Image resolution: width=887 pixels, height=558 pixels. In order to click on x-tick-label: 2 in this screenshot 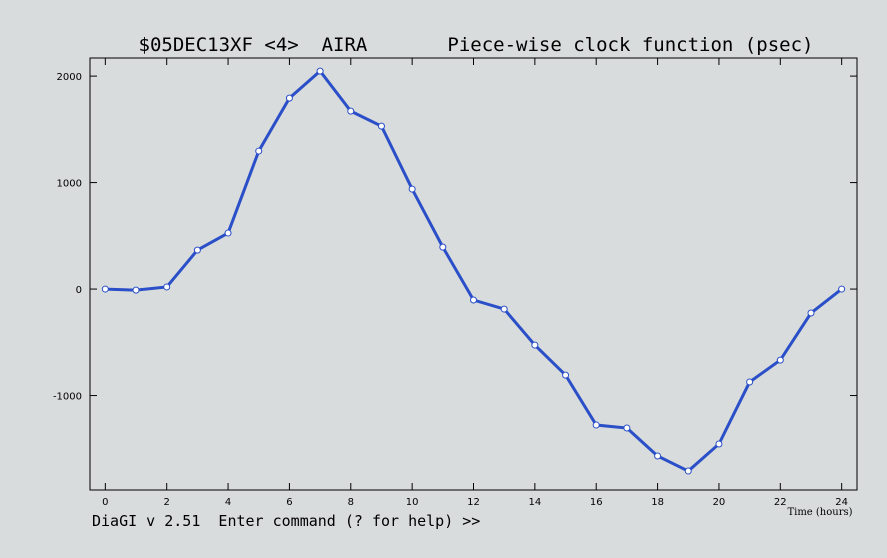, I will do `click(167, 502)`.